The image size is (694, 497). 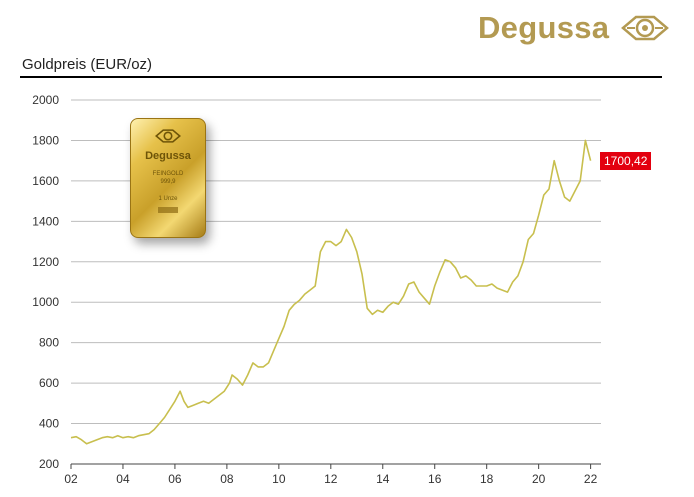 What do you see at coordinates (227, 479) in the screenshot?
I see `x-tick-label: 08` at bounding box center [227, 479].